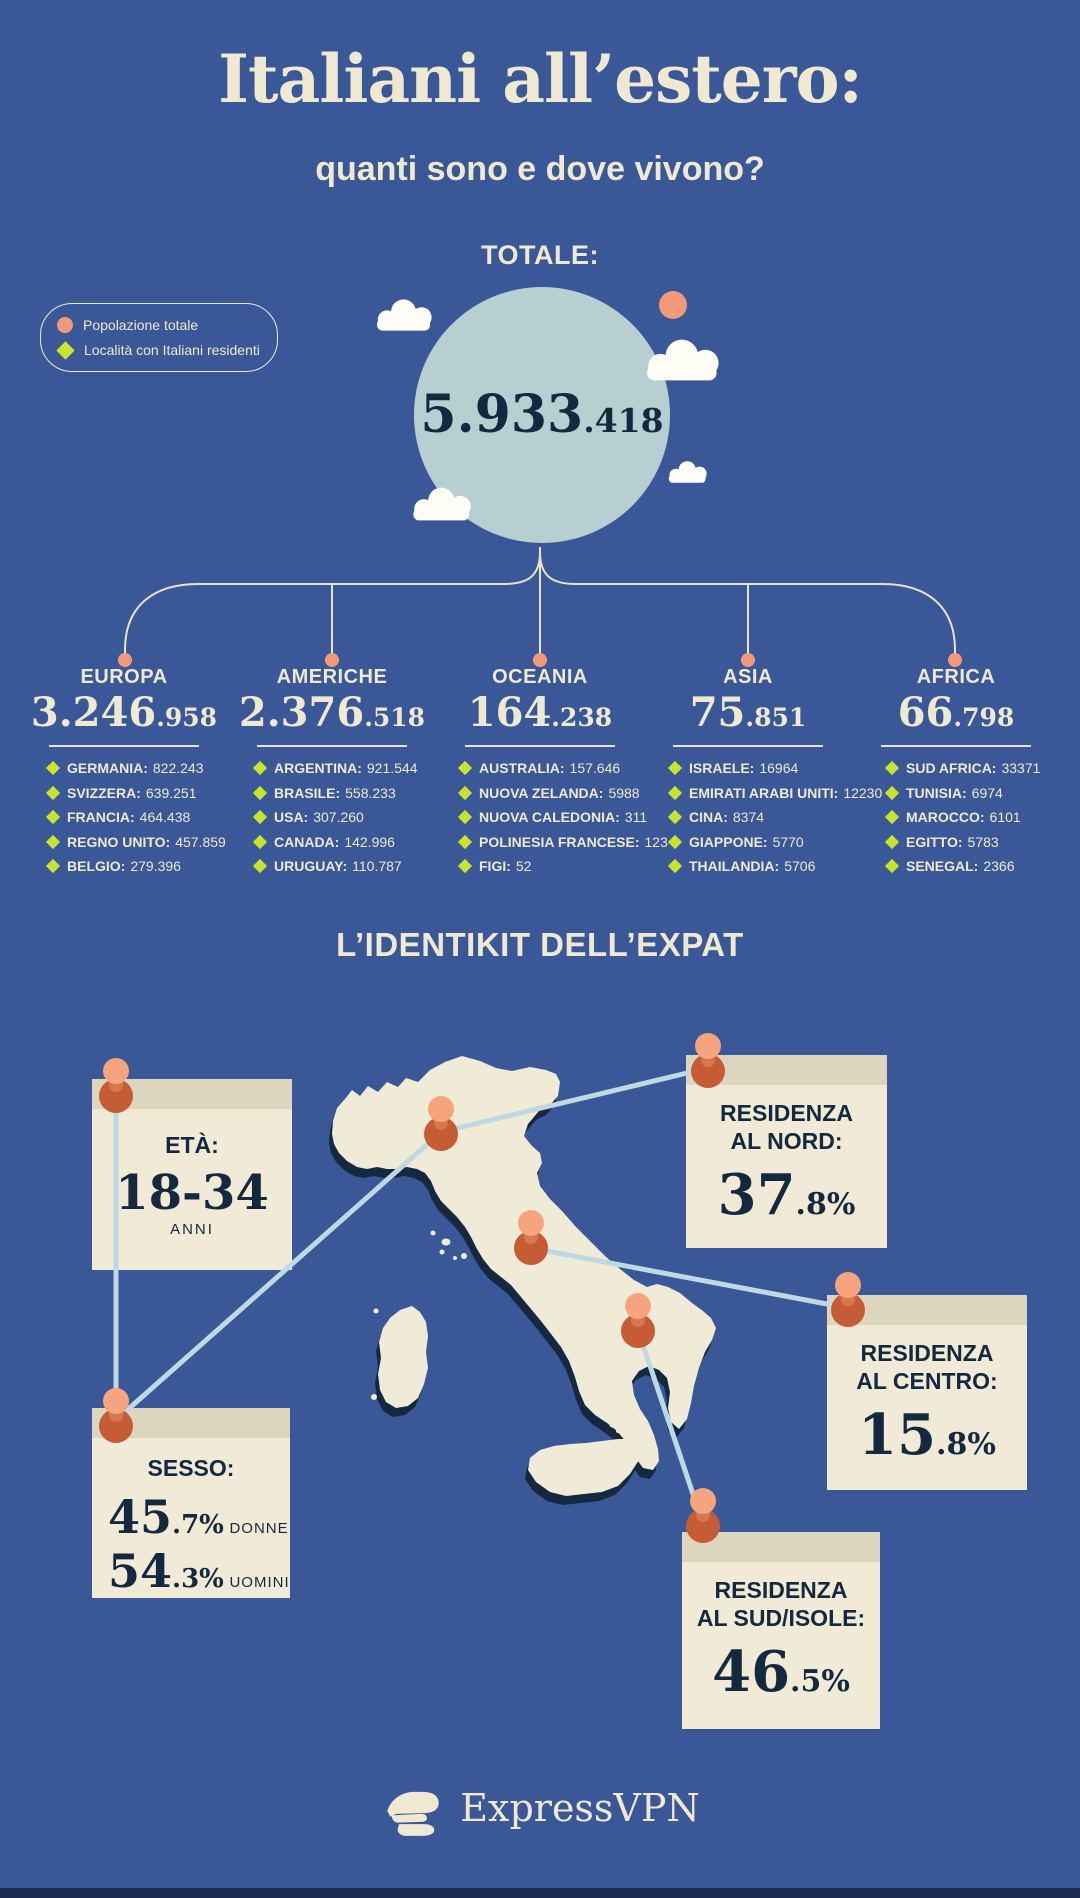 The width and height of the screenshot is (1080, 1898). I want to click on footer: ExpressVPN, so click(540, 1808).